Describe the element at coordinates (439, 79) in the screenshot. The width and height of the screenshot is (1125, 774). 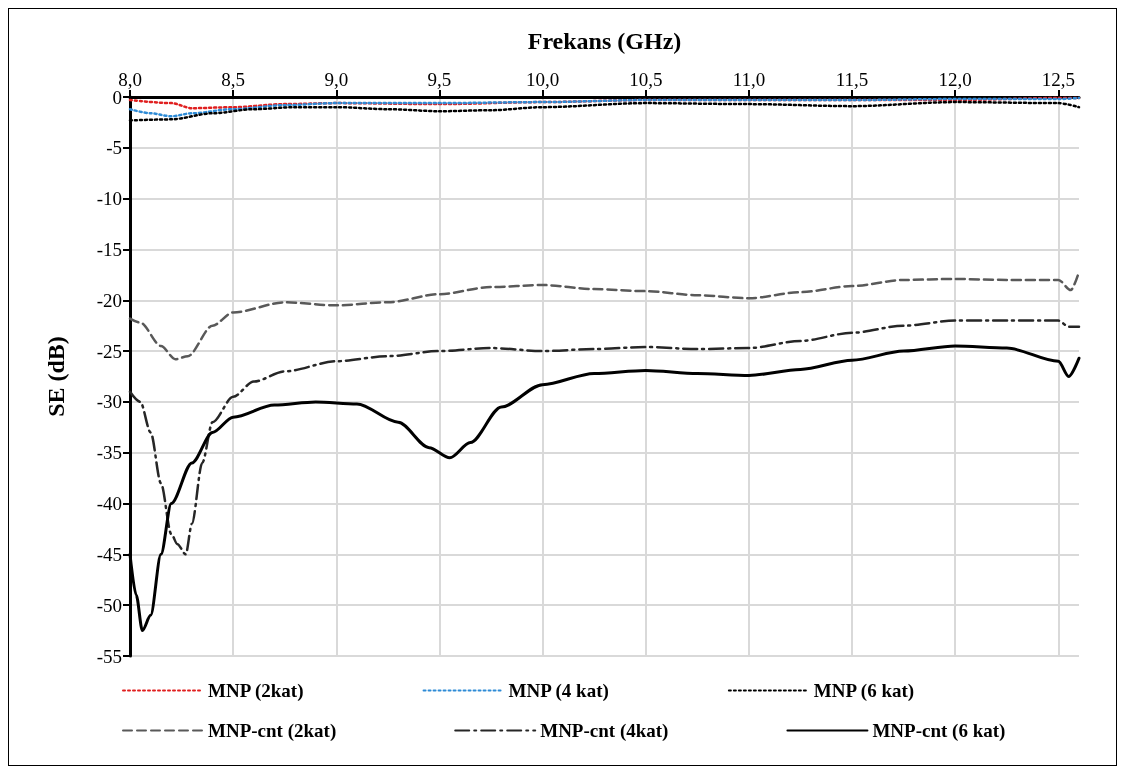
I see `x-tick-label: 9,5` at that location.